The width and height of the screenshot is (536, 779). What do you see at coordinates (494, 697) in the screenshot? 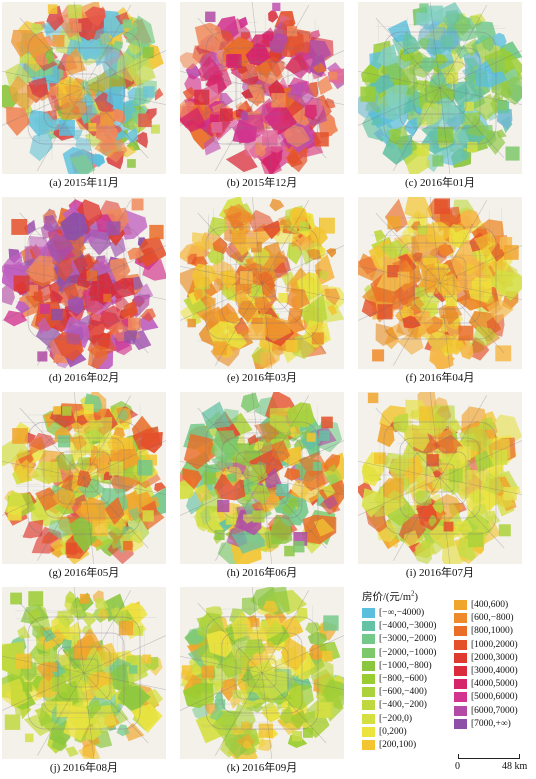
I see `legend-label: [5000,6000)` at bounding box center [494, 697].